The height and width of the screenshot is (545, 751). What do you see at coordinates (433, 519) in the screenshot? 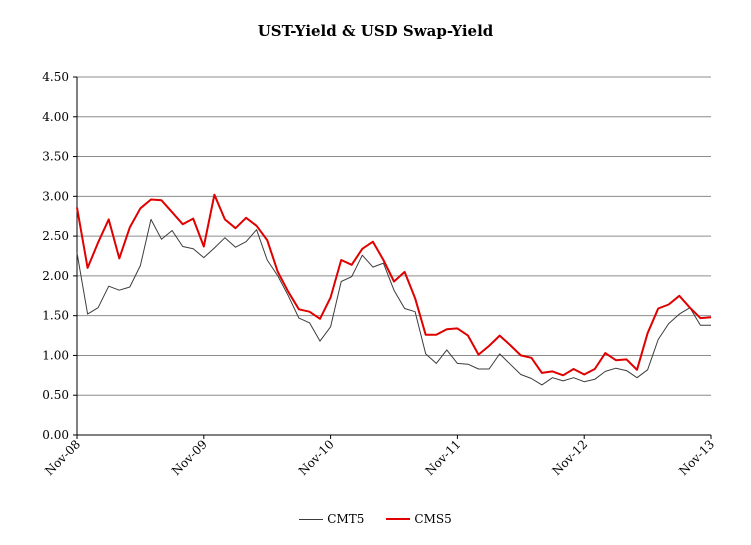
I see `legend-label-cms5: CMS5` at bounding box center [433, 519].